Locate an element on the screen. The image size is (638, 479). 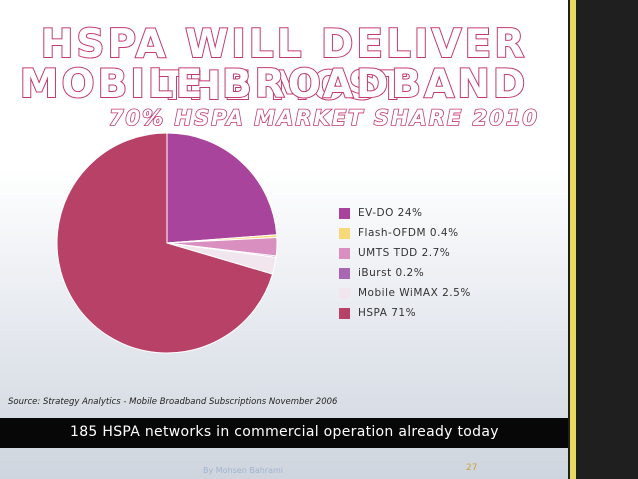
legend-label: Flash-OFDM 0.4% is located at coordinates (408, 233).